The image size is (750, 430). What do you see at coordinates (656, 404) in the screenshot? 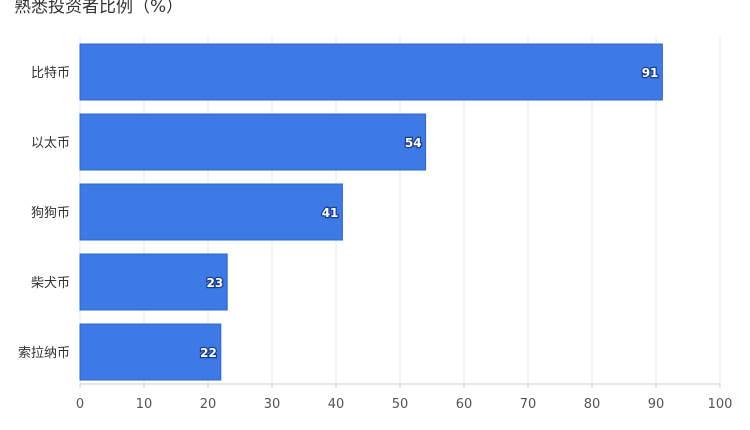
I see `x-tick-label-90: 90` at bounding box center [656, 404].